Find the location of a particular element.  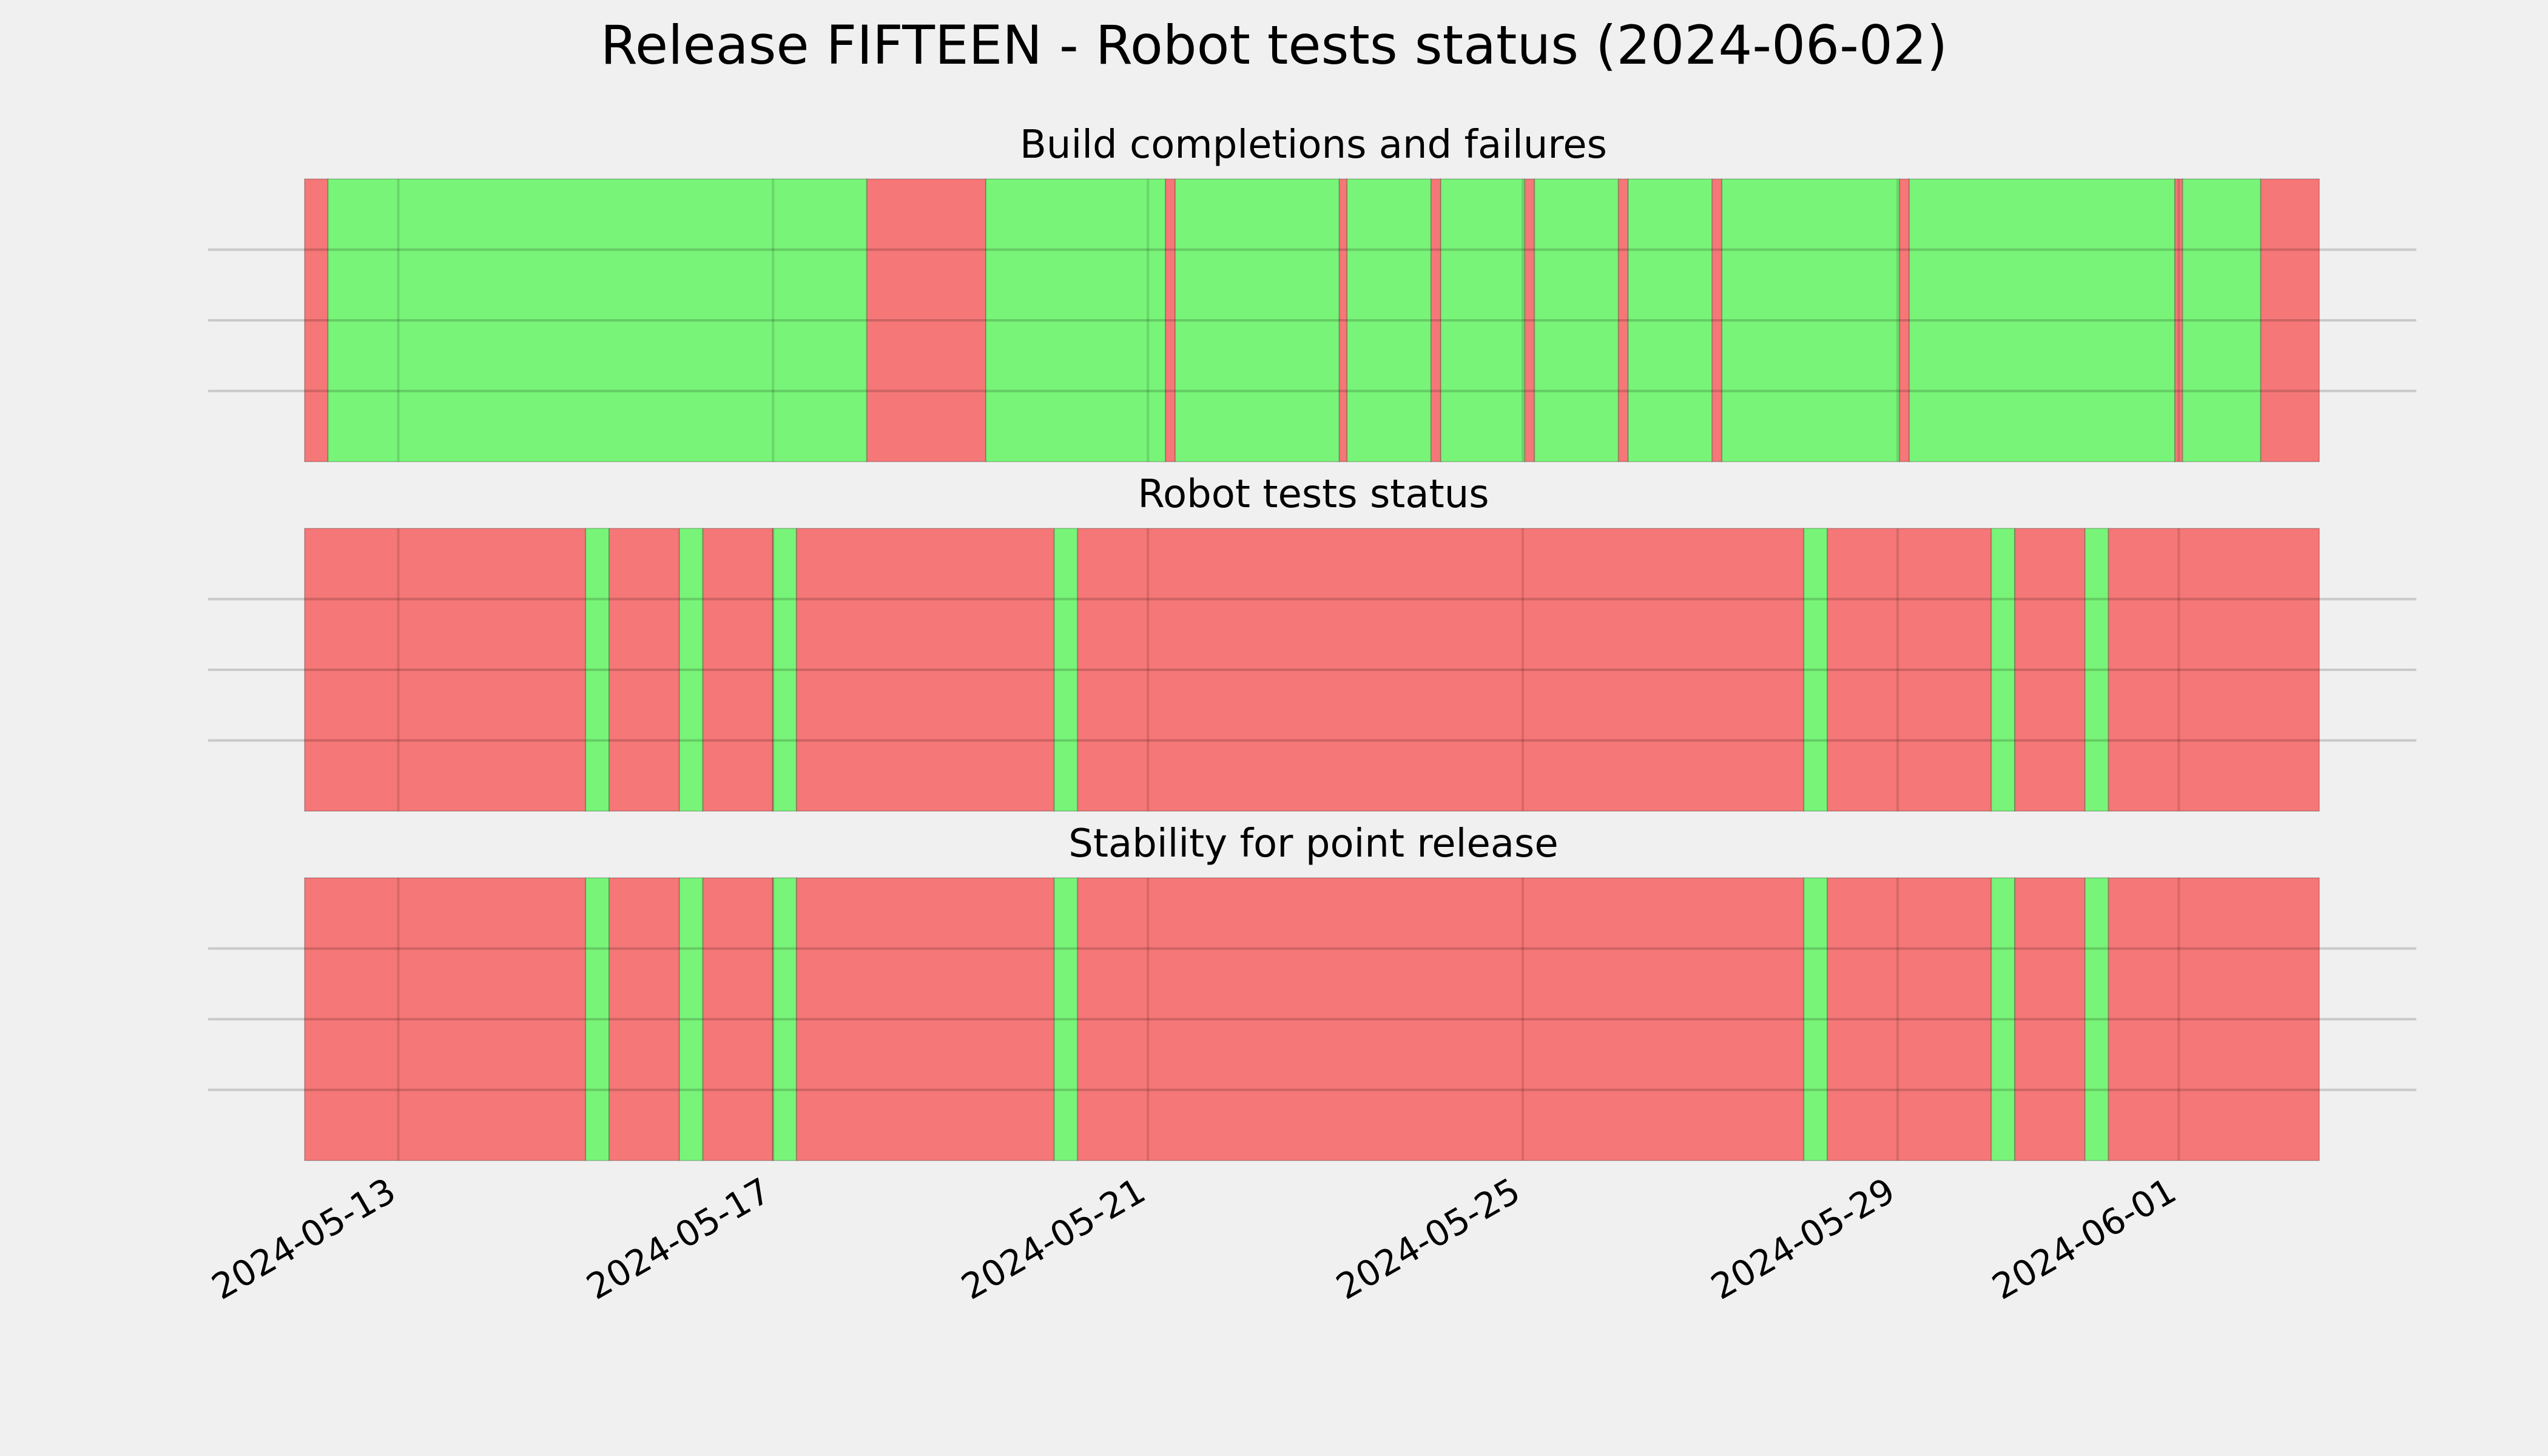

panel-title: Build completions and failures is located at coordinates (1313, 145).